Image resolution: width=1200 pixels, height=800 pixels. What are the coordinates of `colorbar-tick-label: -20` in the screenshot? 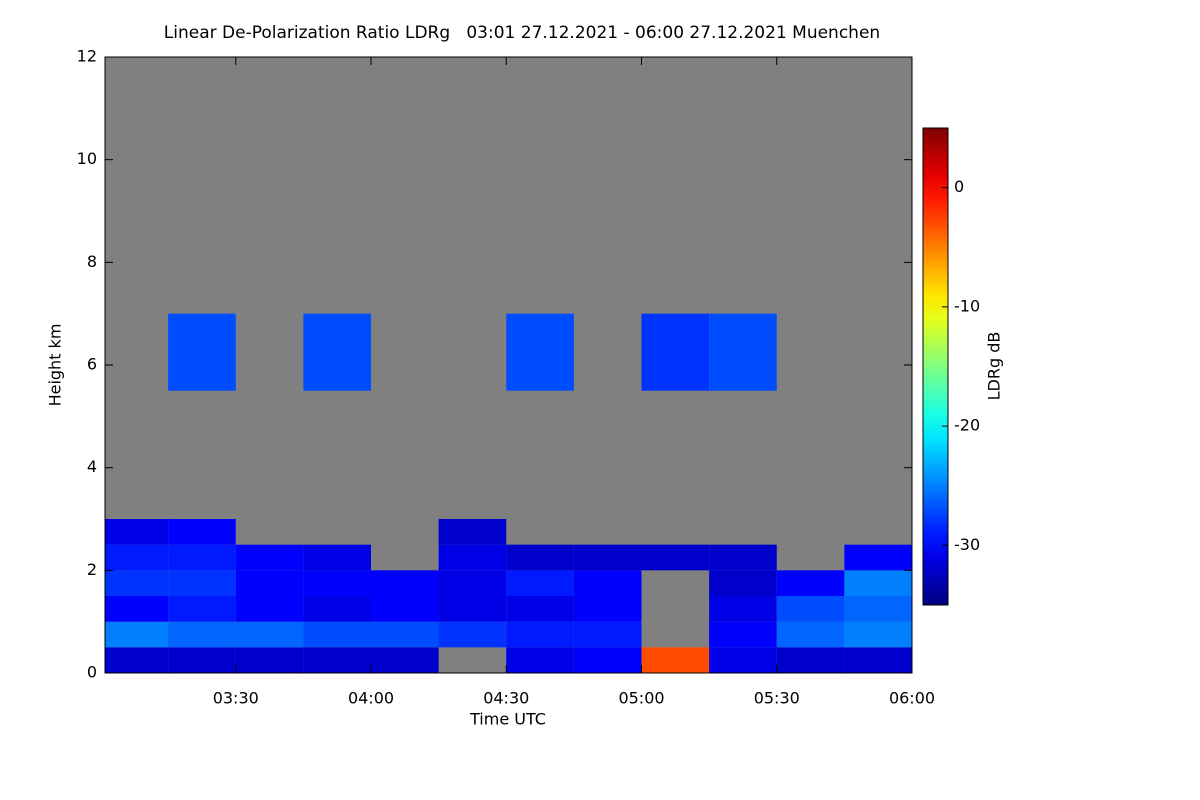 It's located at (967, 425).